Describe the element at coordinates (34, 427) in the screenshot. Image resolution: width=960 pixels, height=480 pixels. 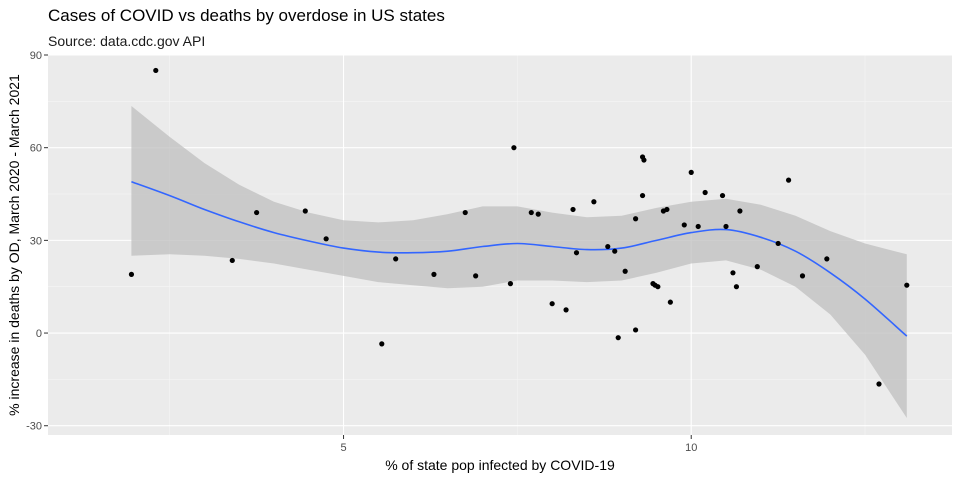
I see `y-tick-label: -30` at that location.